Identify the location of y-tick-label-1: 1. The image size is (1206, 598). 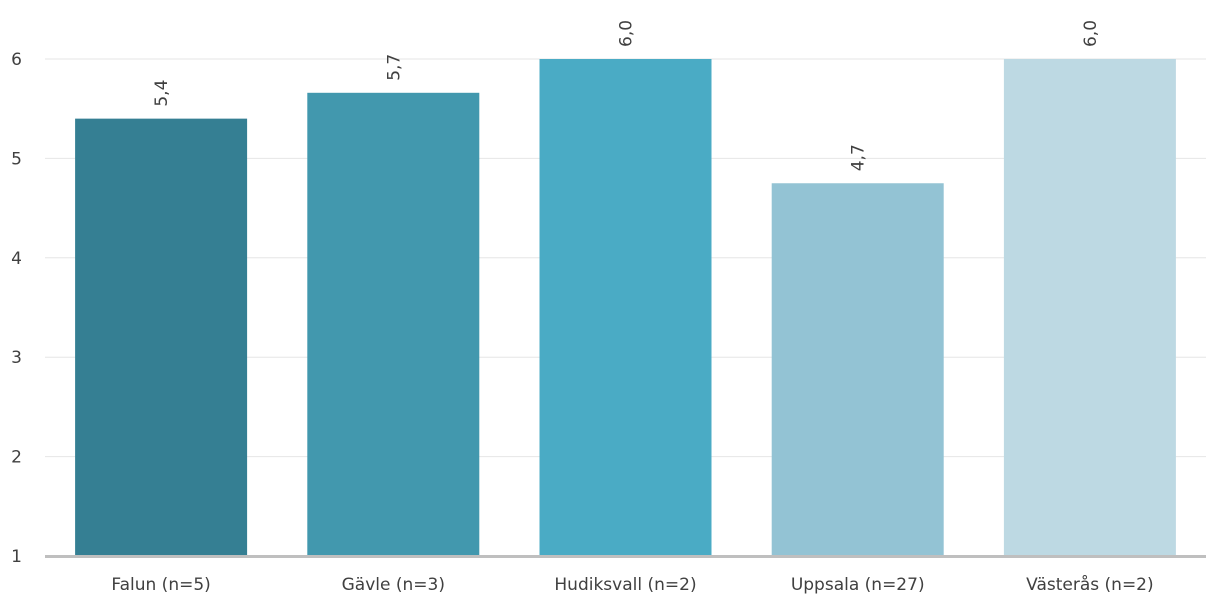
(16, 557).